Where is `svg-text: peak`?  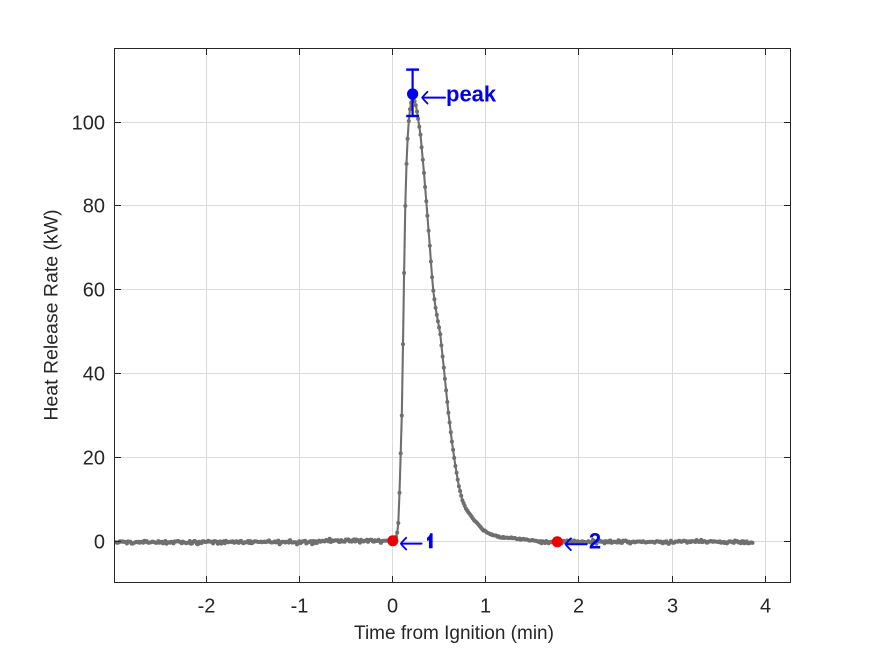
svg-text: peak is located at coordinates (471, 94).